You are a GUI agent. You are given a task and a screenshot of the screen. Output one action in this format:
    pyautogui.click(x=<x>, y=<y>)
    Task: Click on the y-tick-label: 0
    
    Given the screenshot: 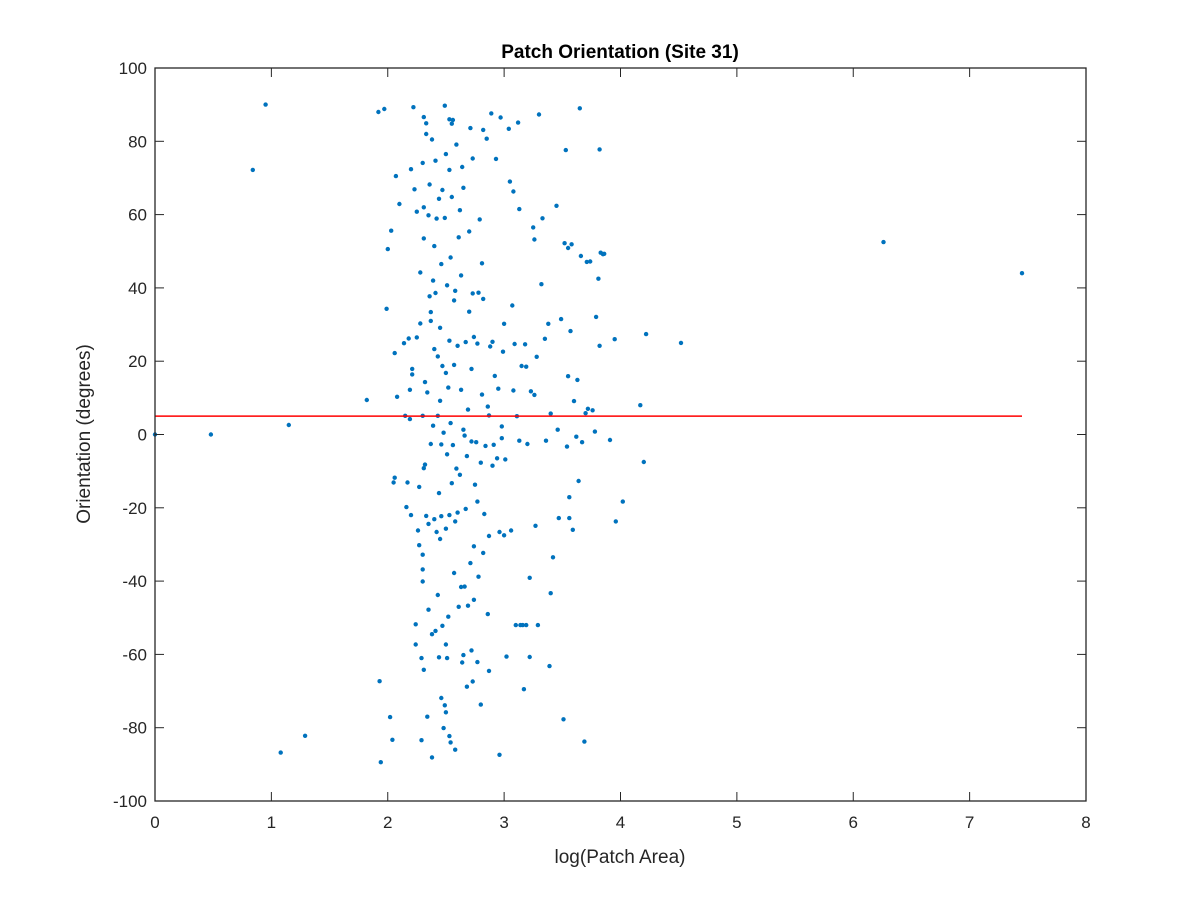 What is the action you would take?
    pyautogui.click(x=142, y=435)
    